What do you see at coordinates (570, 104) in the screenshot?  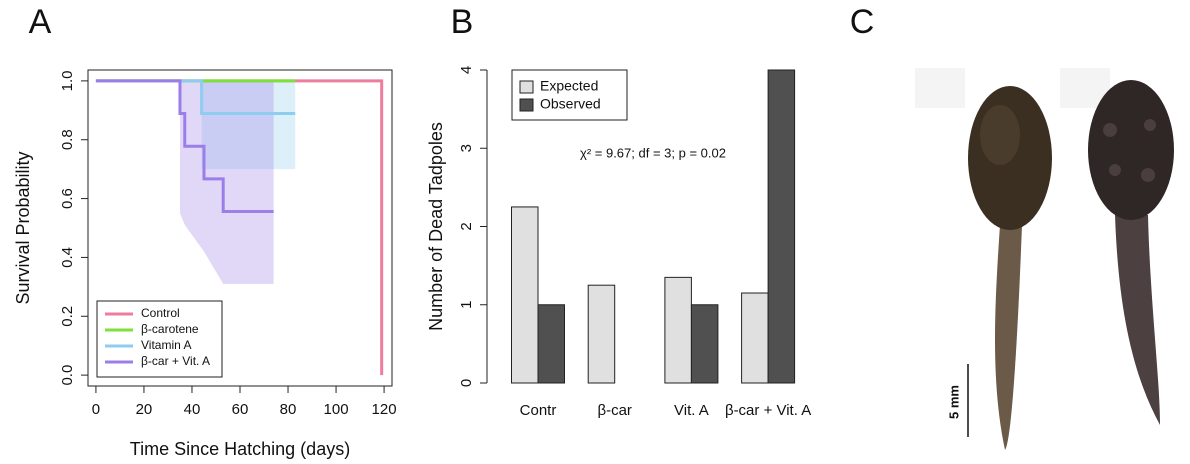 I see `legend-label: Observed` at bounding box center [570, 104].